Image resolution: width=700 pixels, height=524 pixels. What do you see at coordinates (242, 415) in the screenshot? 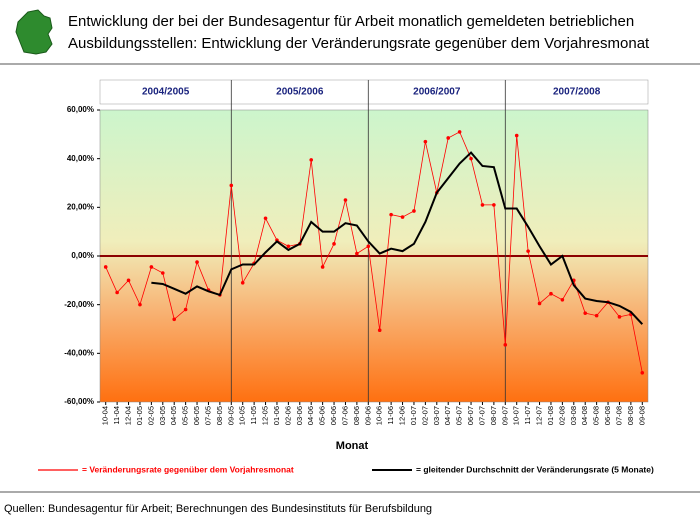
I see `x-tick-label: 10-05` at bounding box center [242, 415].